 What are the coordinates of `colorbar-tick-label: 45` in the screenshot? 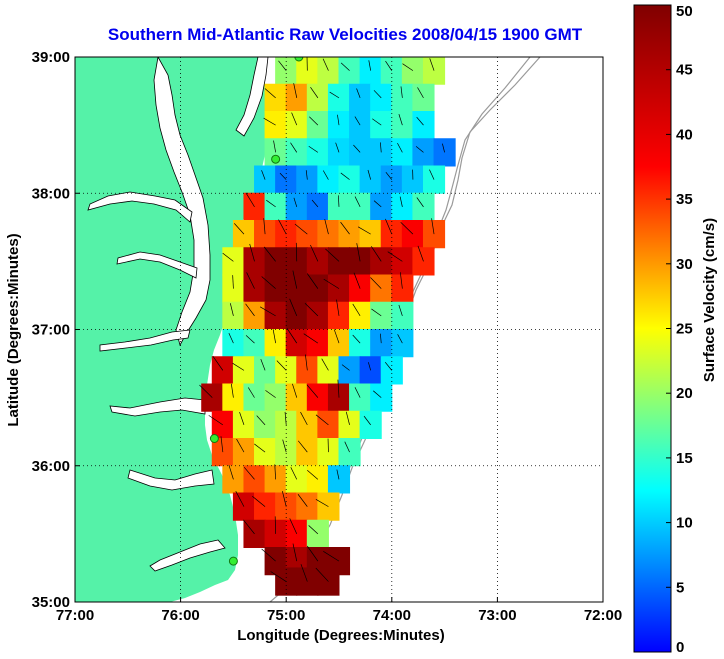 It's located at (684, 70).